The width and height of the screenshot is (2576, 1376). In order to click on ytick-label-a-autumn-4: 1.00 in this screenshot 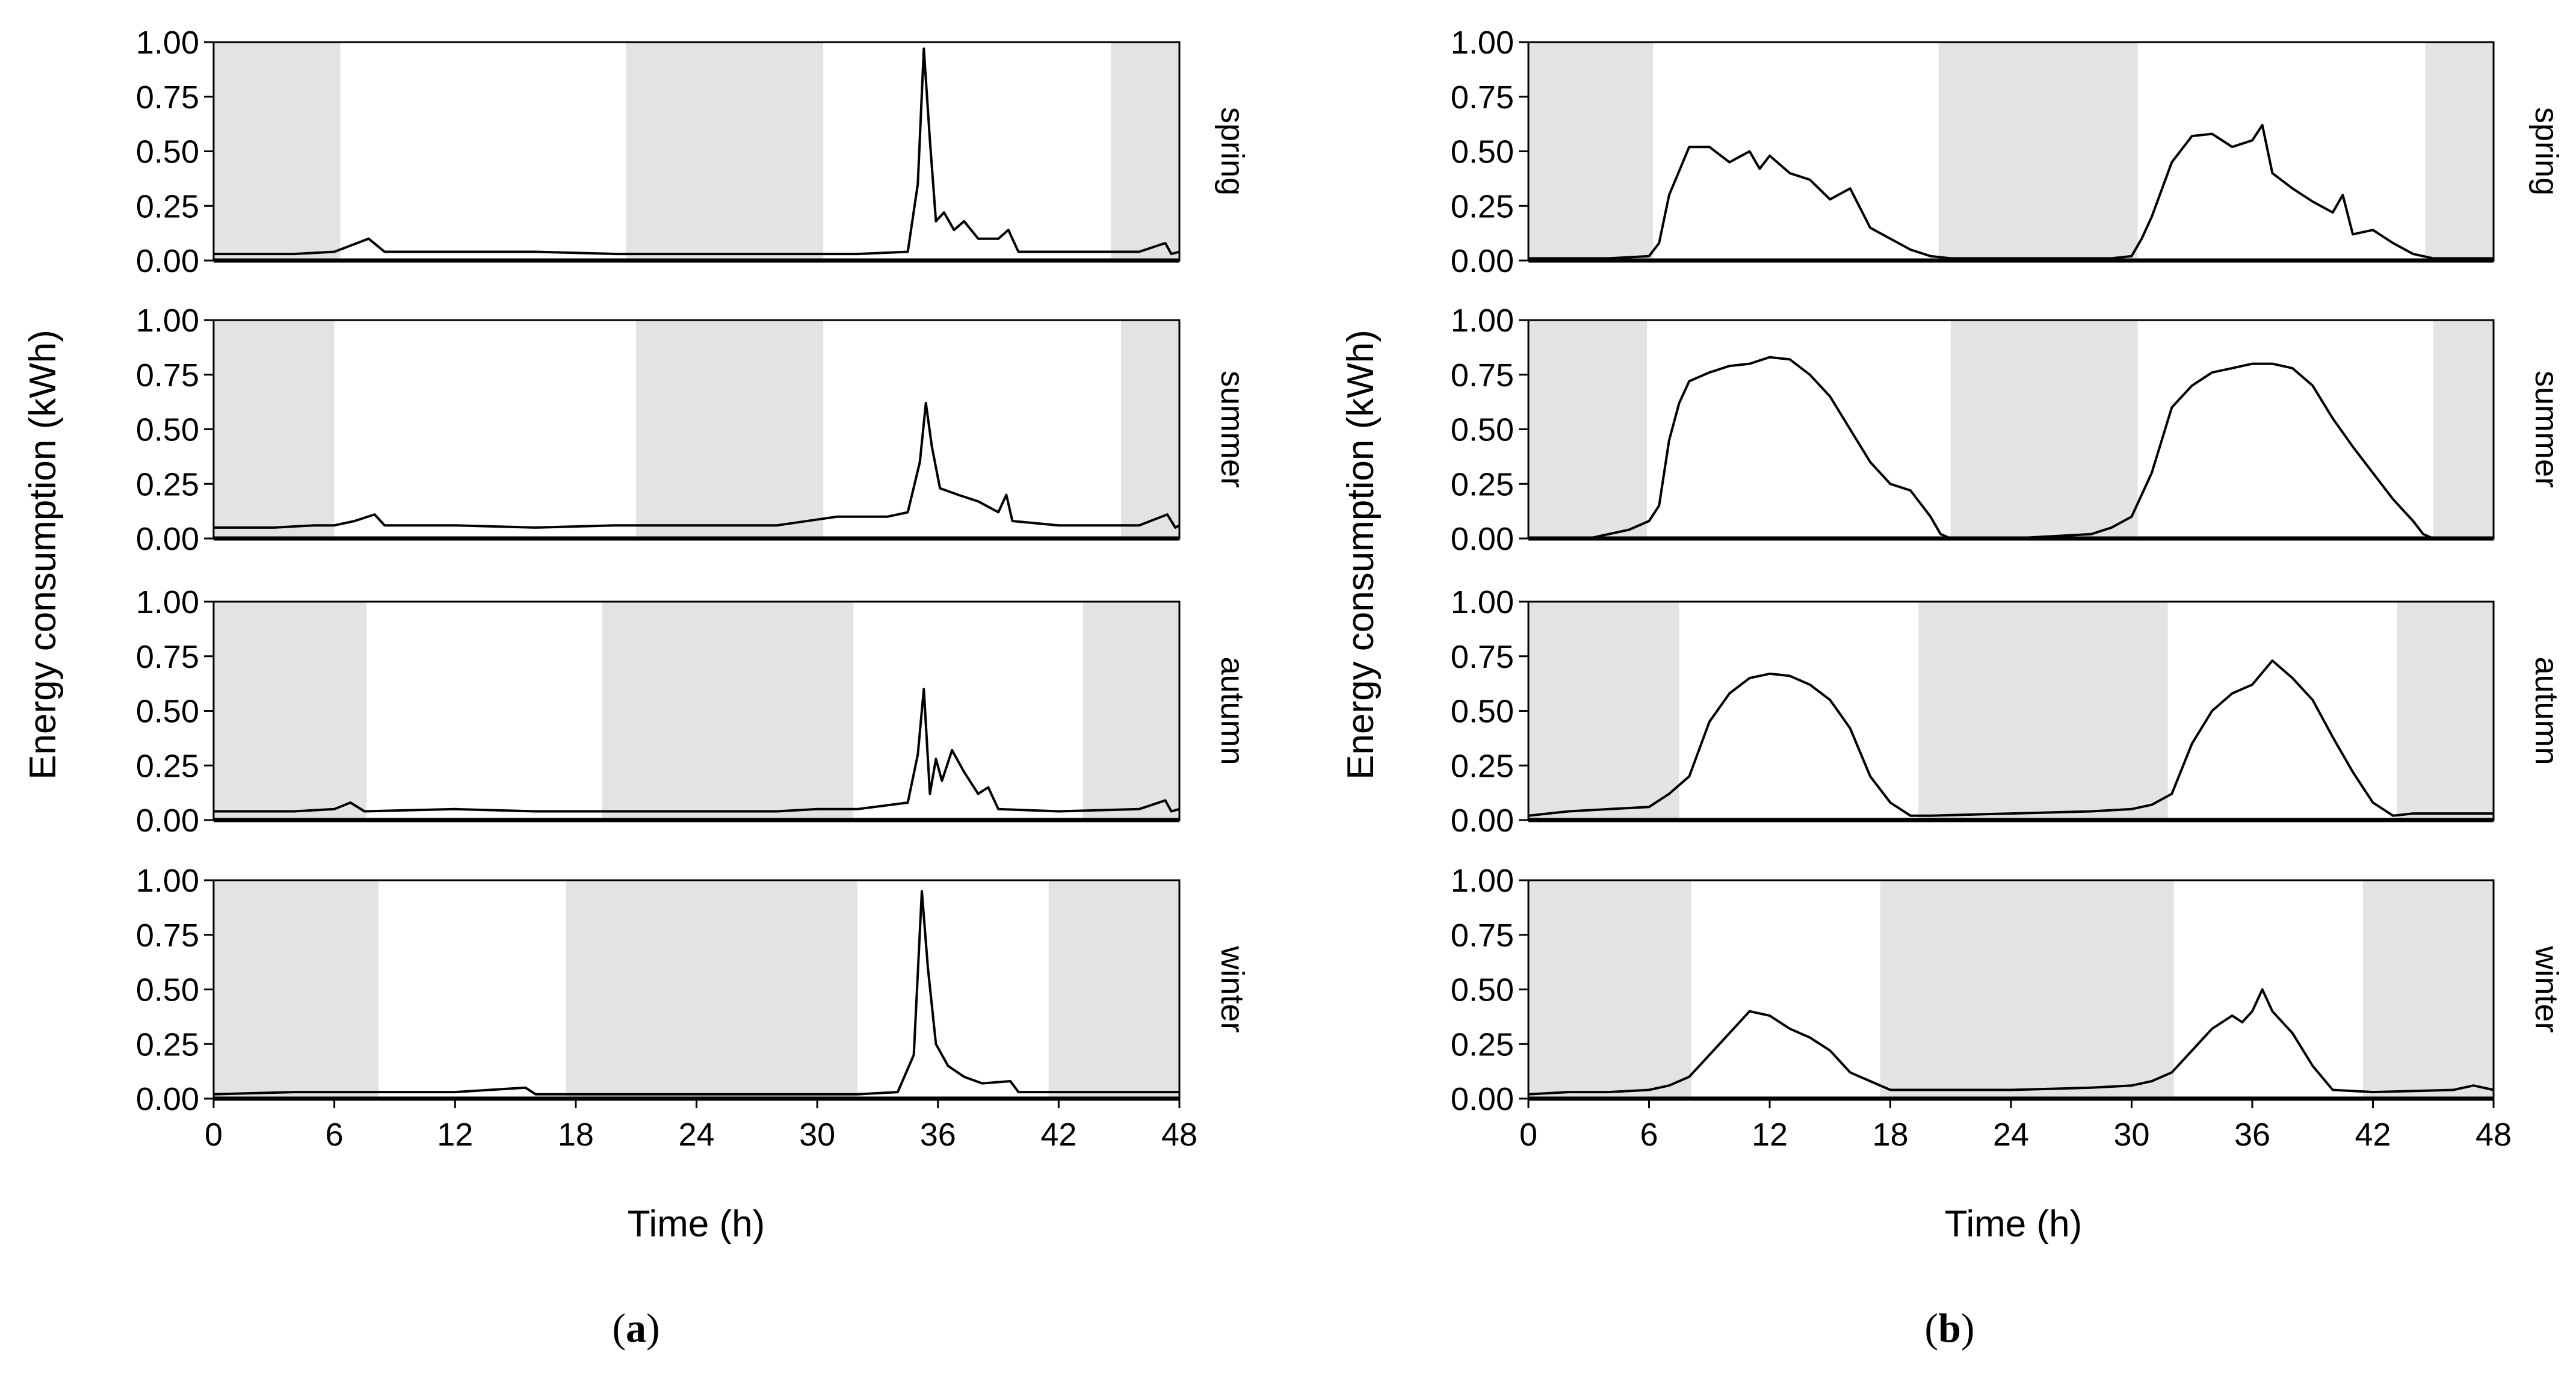, I will do `click(167, 602)`.